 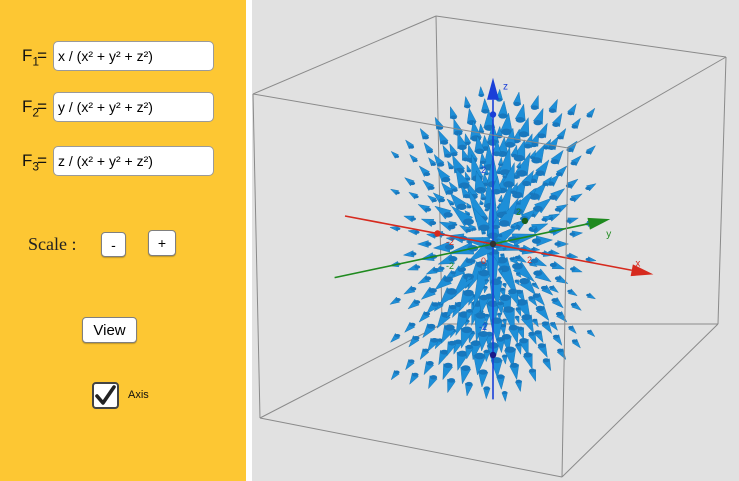 I want to click on f2-input, so click(x=133, y=107).